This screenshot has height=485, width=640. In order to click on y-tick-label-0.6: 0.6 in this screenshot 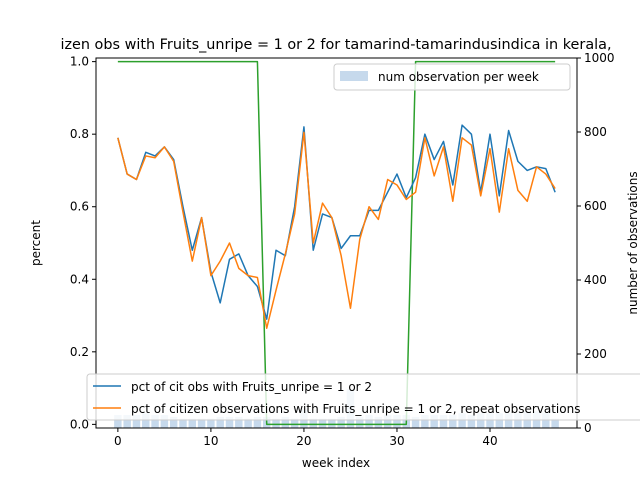, I will do `click(79, 207)`.